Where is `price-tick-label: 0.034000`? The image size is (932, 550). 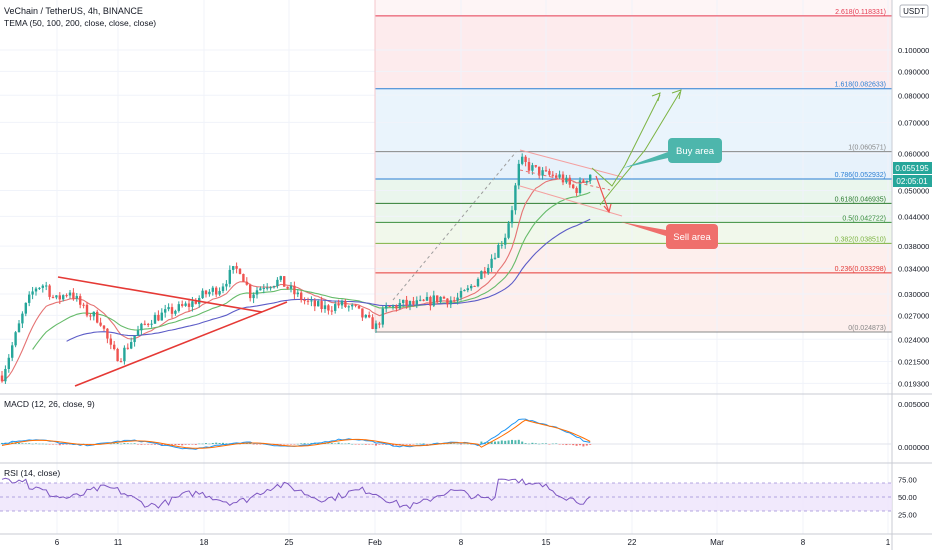 price-tick-label: 0.034000 is located at coordinates (913, 269).